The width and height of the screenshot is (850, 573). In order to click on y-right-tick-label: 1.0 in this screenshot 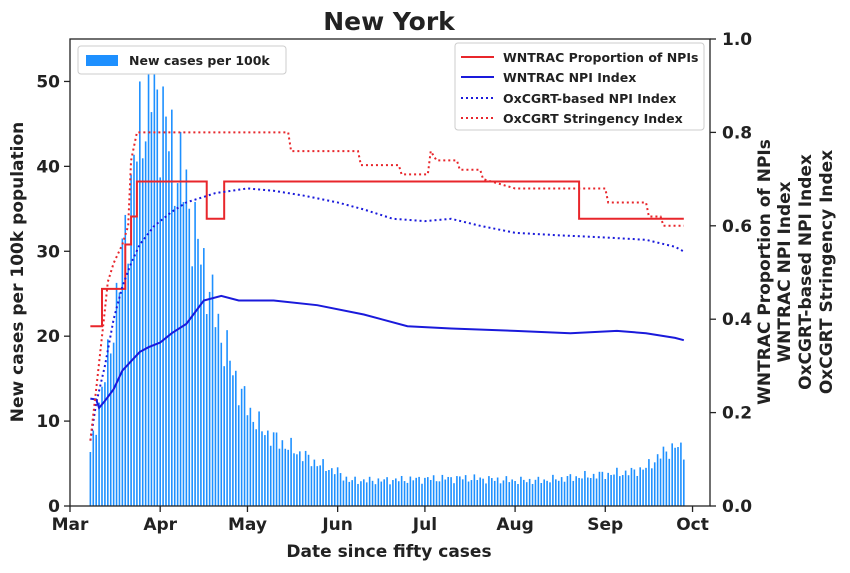, I will do `click(737, 40)`.